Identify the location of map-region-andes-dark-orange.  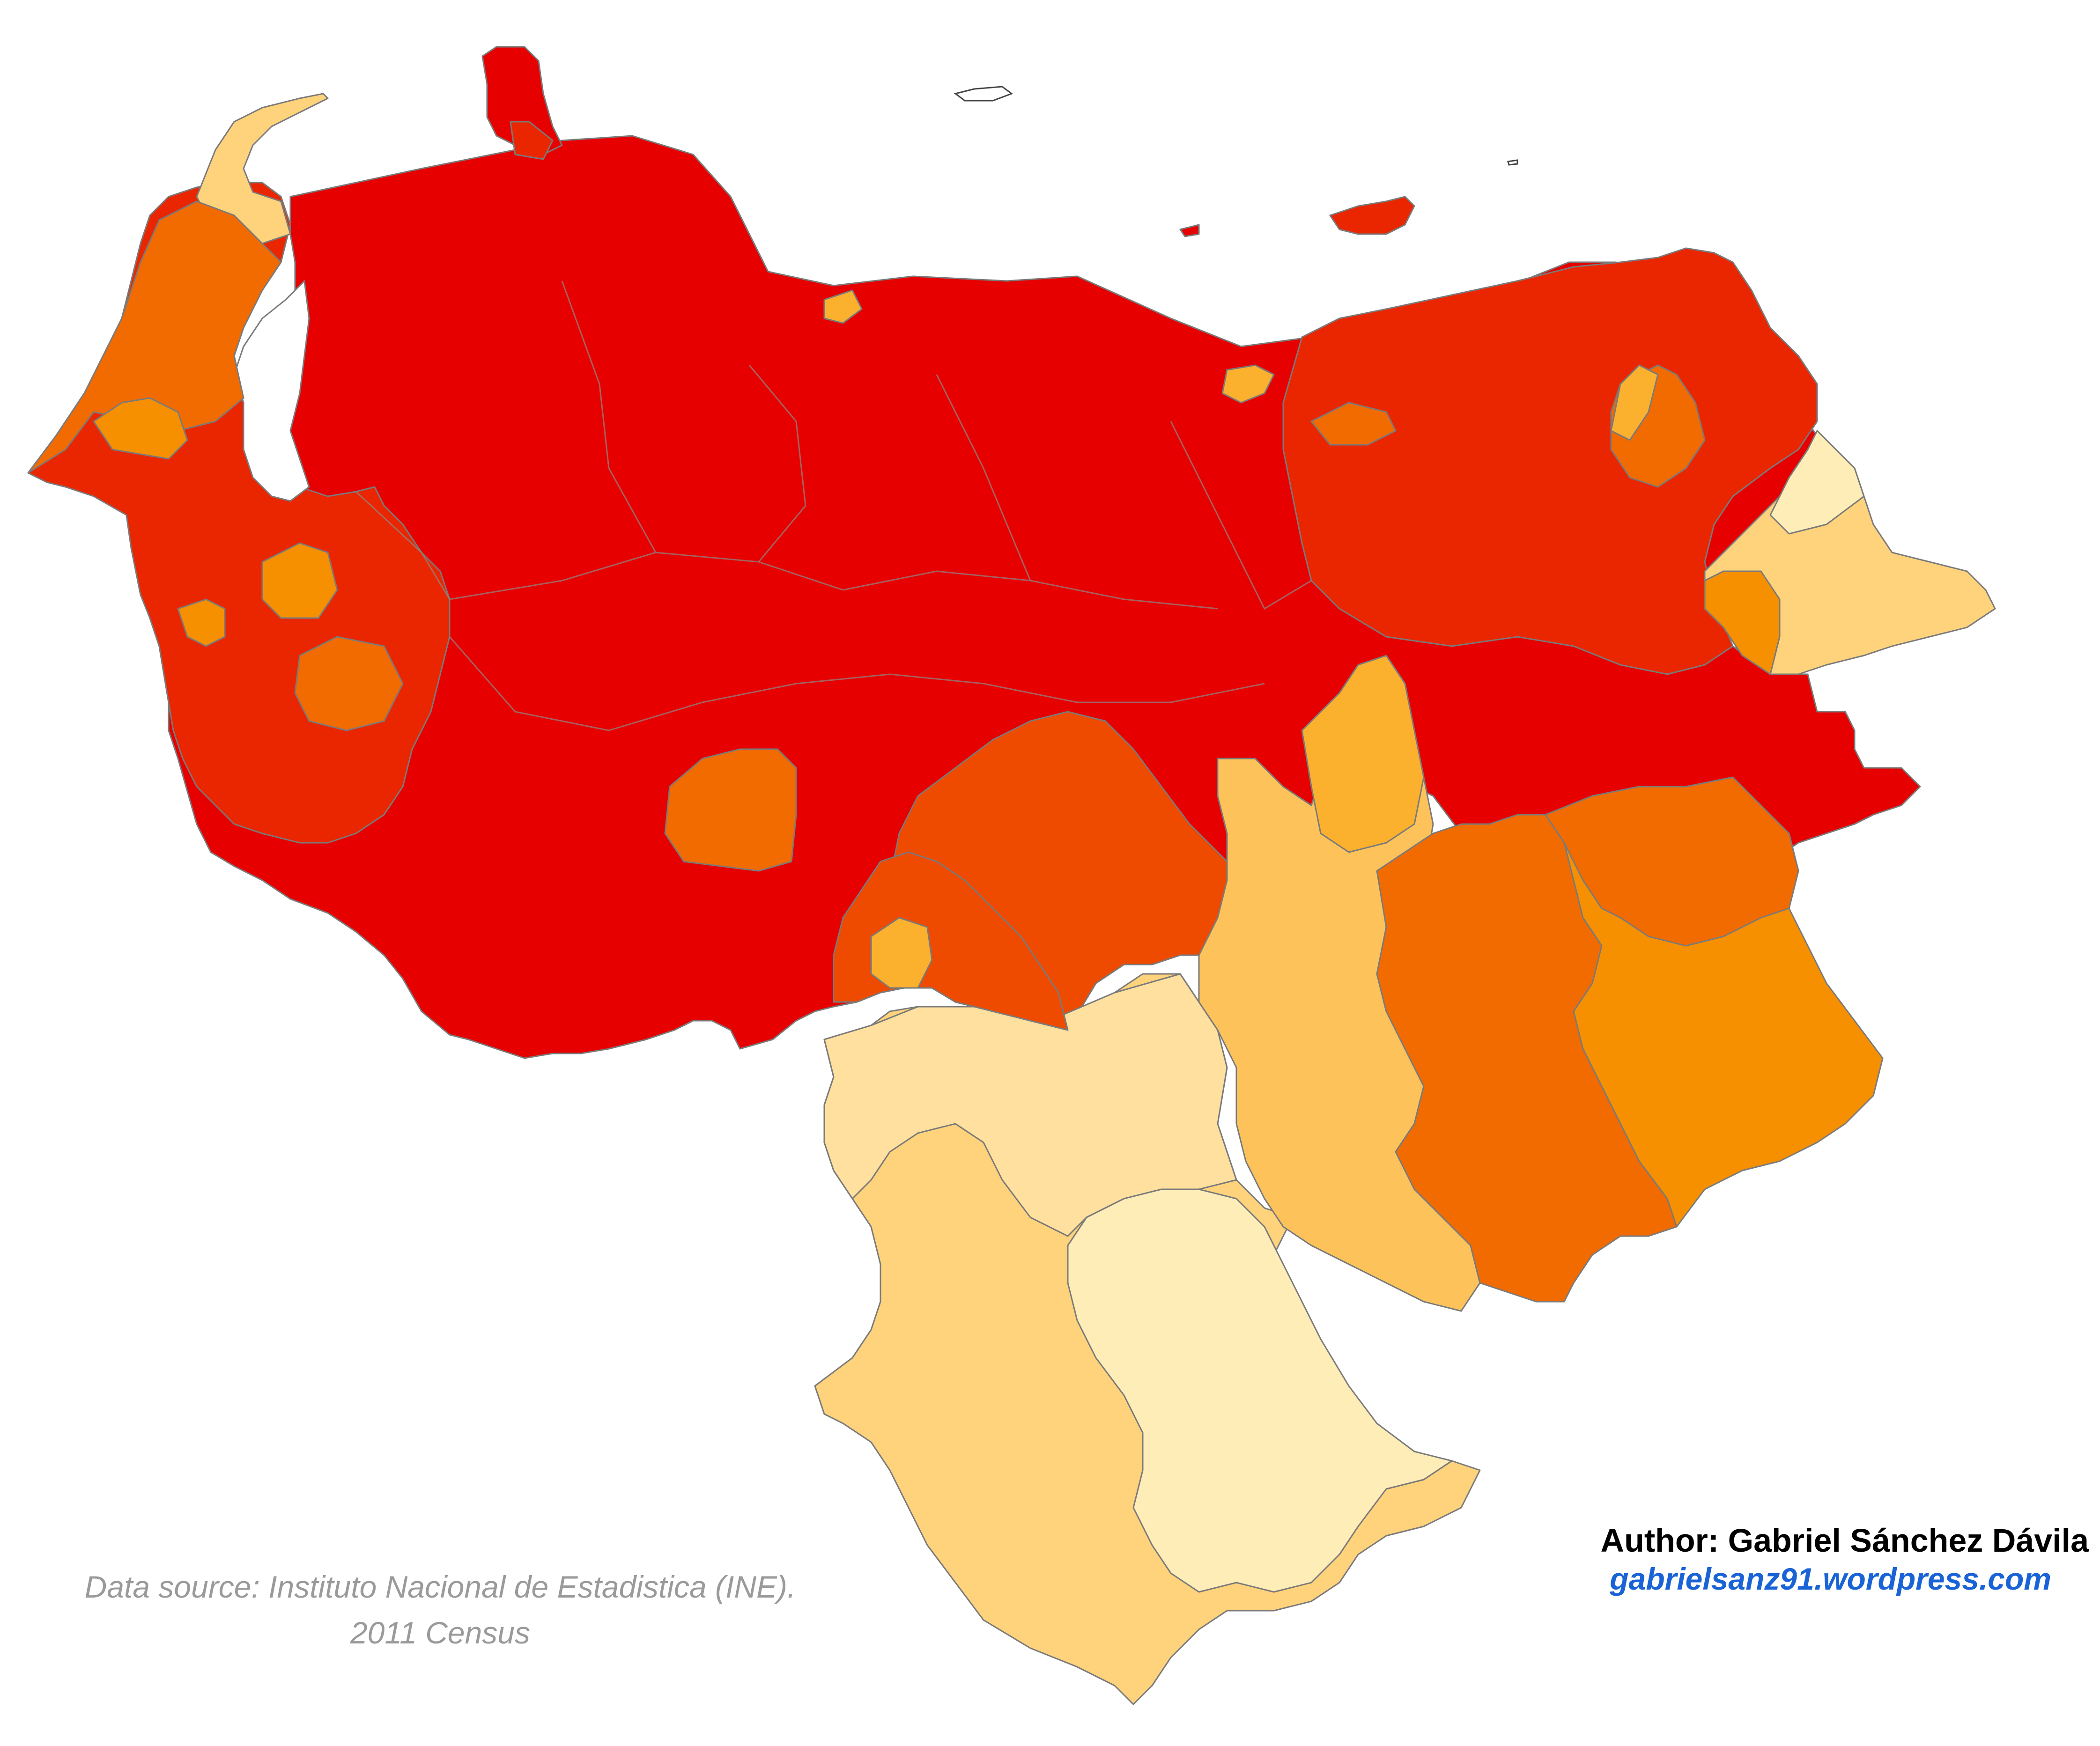
(349, 683).